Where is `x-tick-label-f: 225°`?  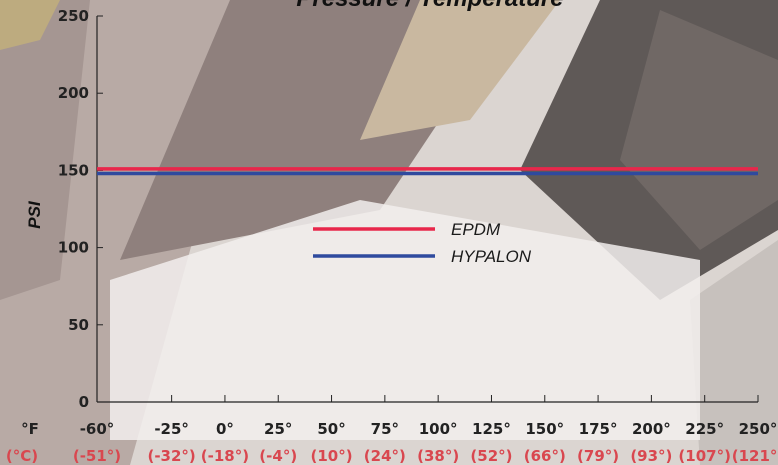
x-tick-label-f: 225° is located at coordinates (704, 429).